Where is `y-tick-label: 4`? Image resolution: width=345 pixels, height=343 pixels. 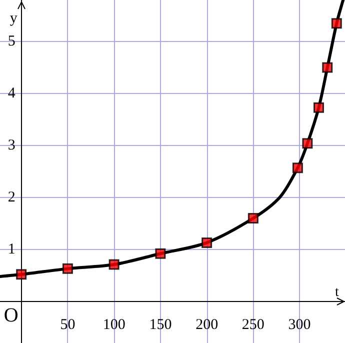
y-tick-label: 4 is located at coordinates (12, 94).